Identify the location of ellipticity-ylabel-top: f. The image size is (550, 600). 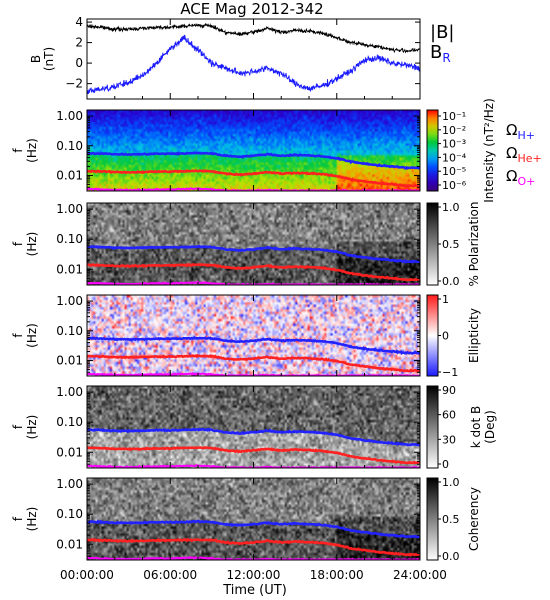
(18, 335).